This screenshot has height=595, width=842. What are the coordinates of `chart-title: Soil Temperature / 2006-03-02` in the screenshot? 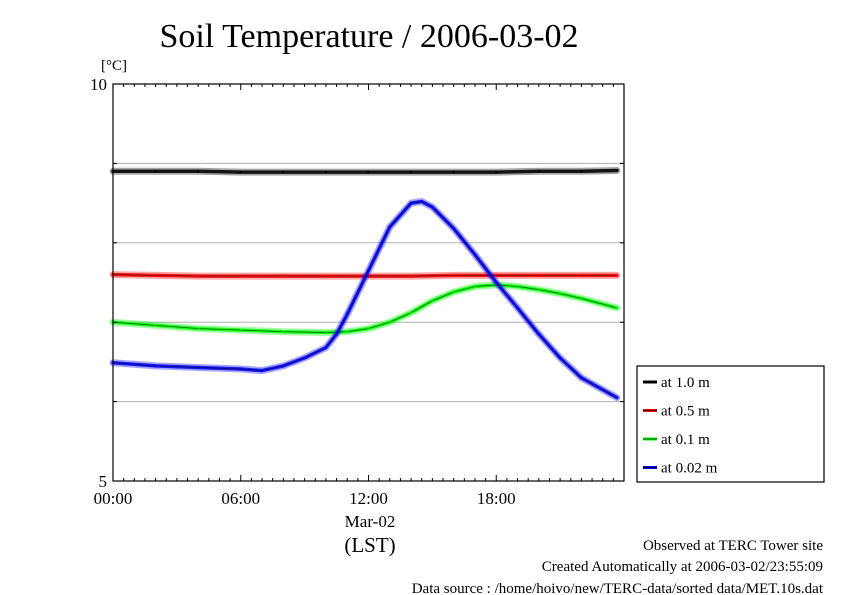 It's located at (368, 36).